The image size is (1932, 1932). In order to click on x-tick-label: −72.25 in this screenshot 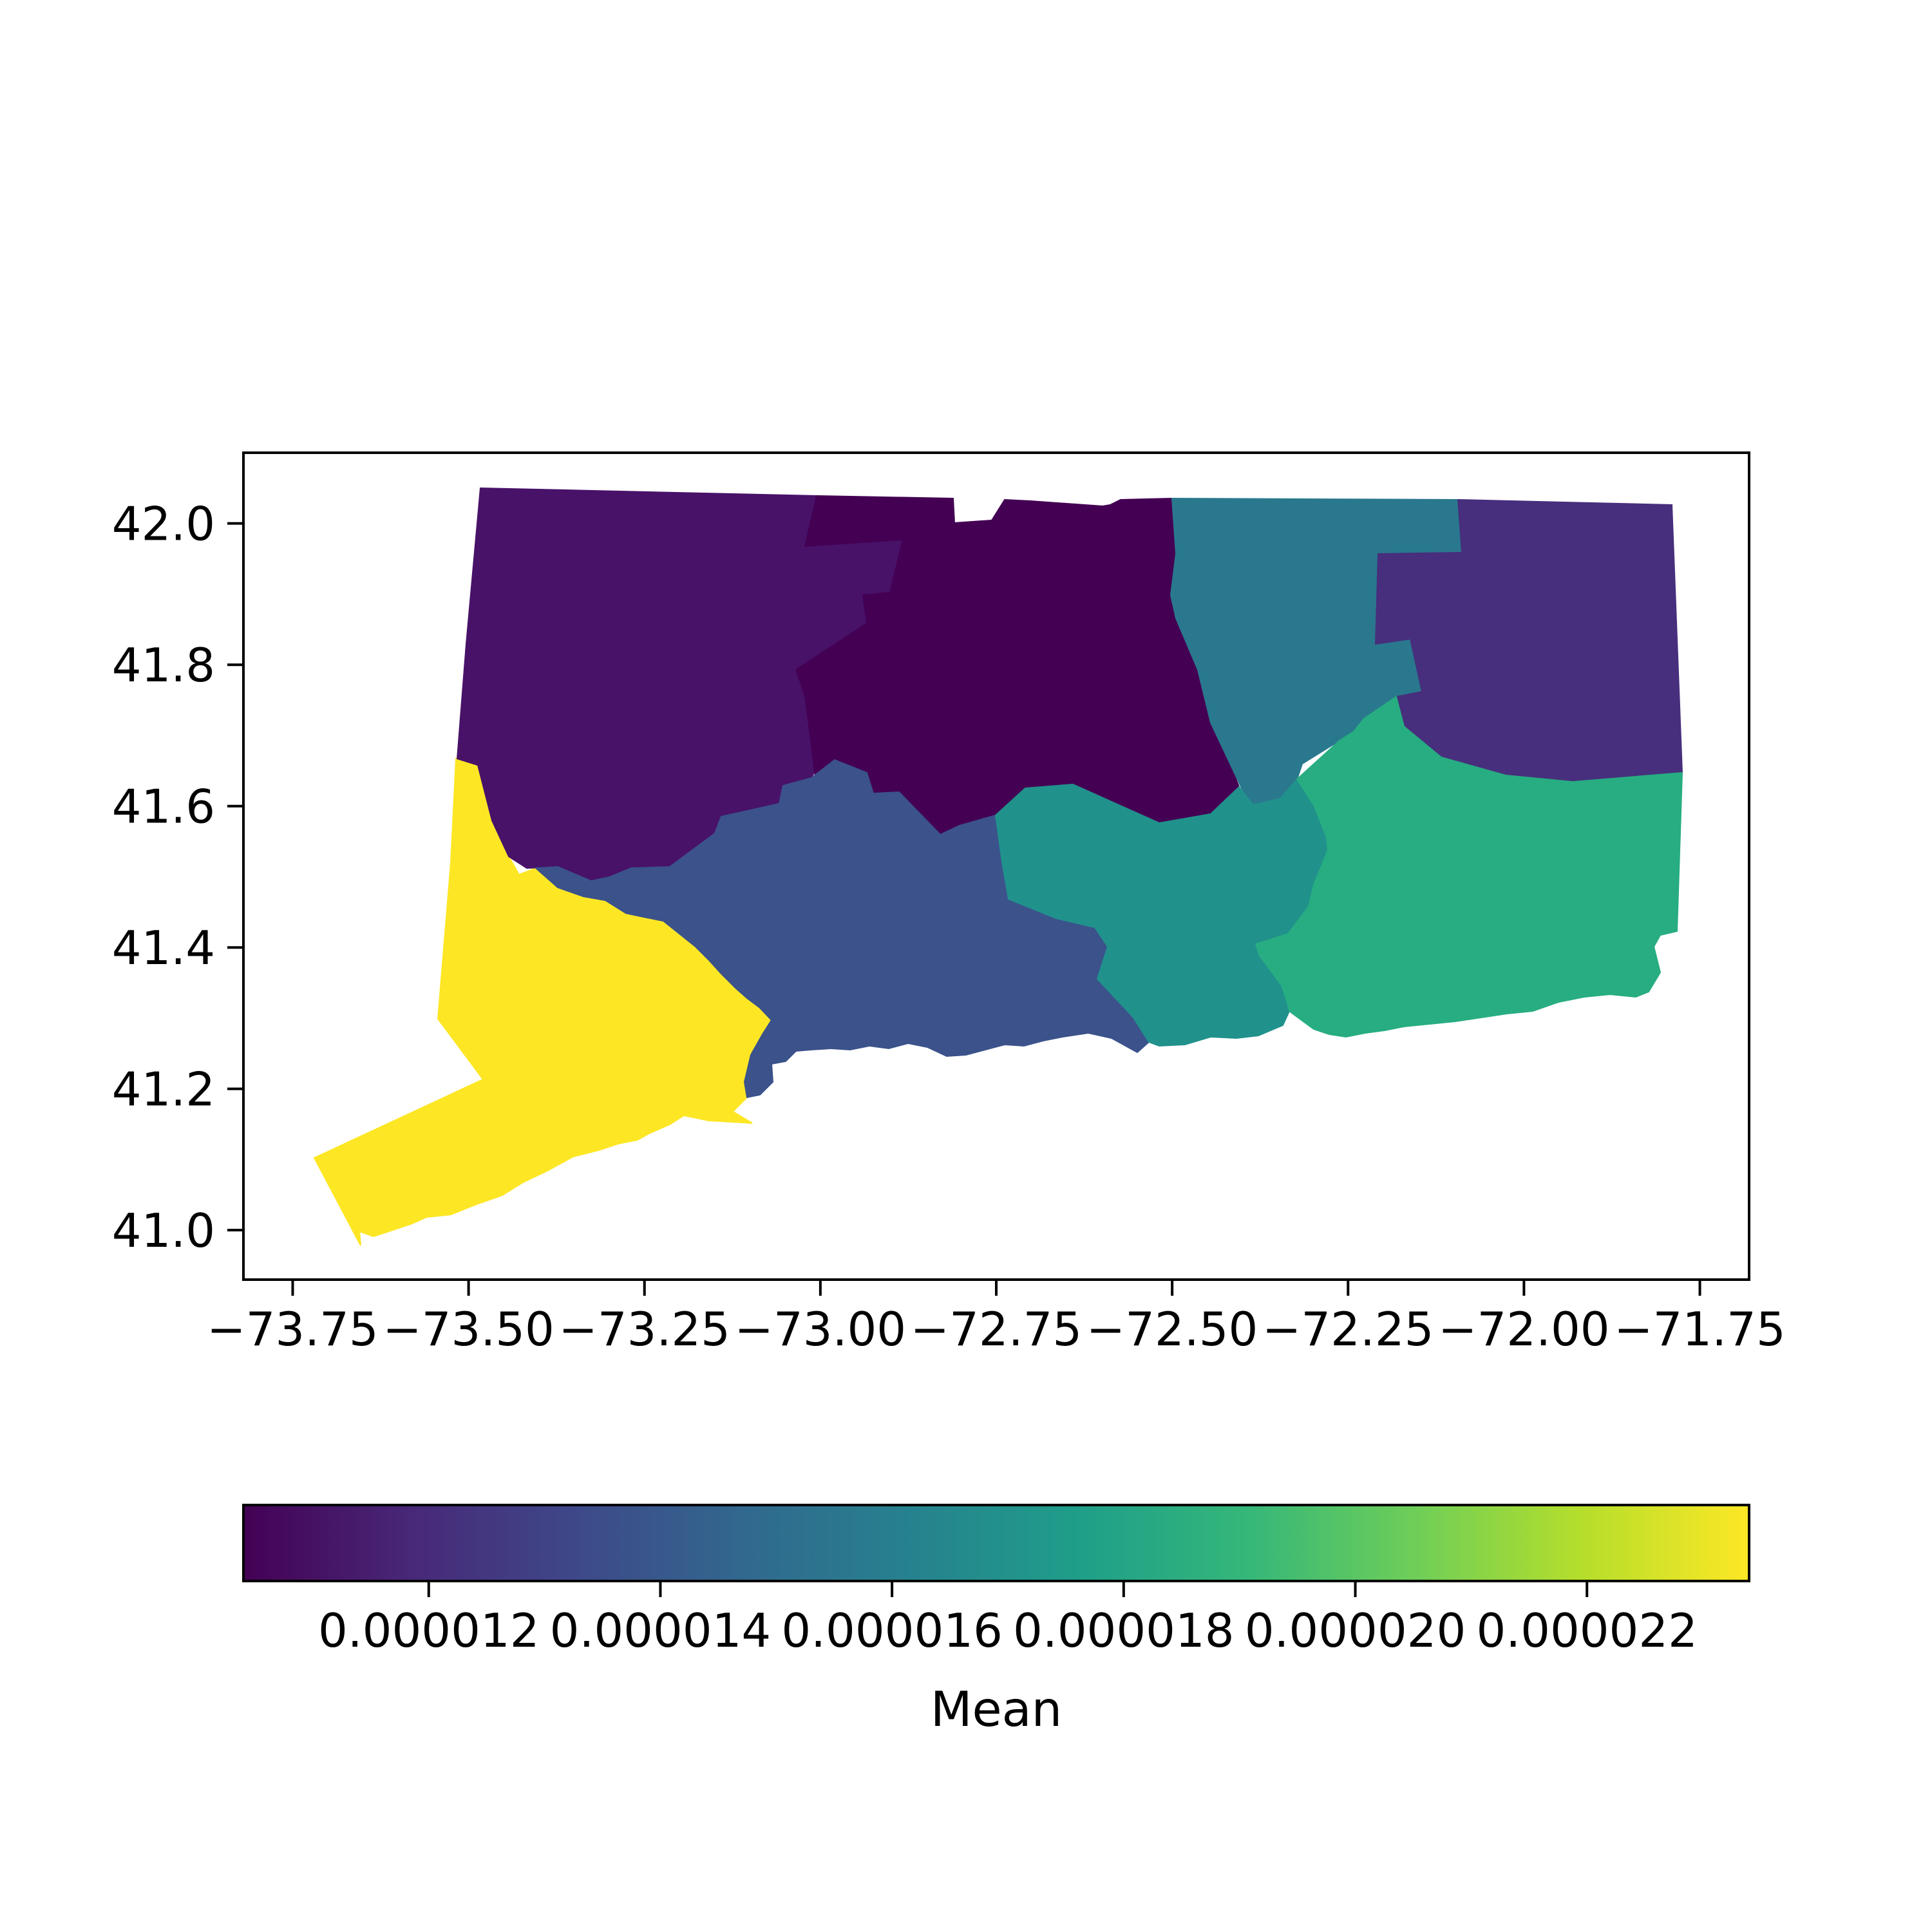, I will do `click(1348, 1329)`.